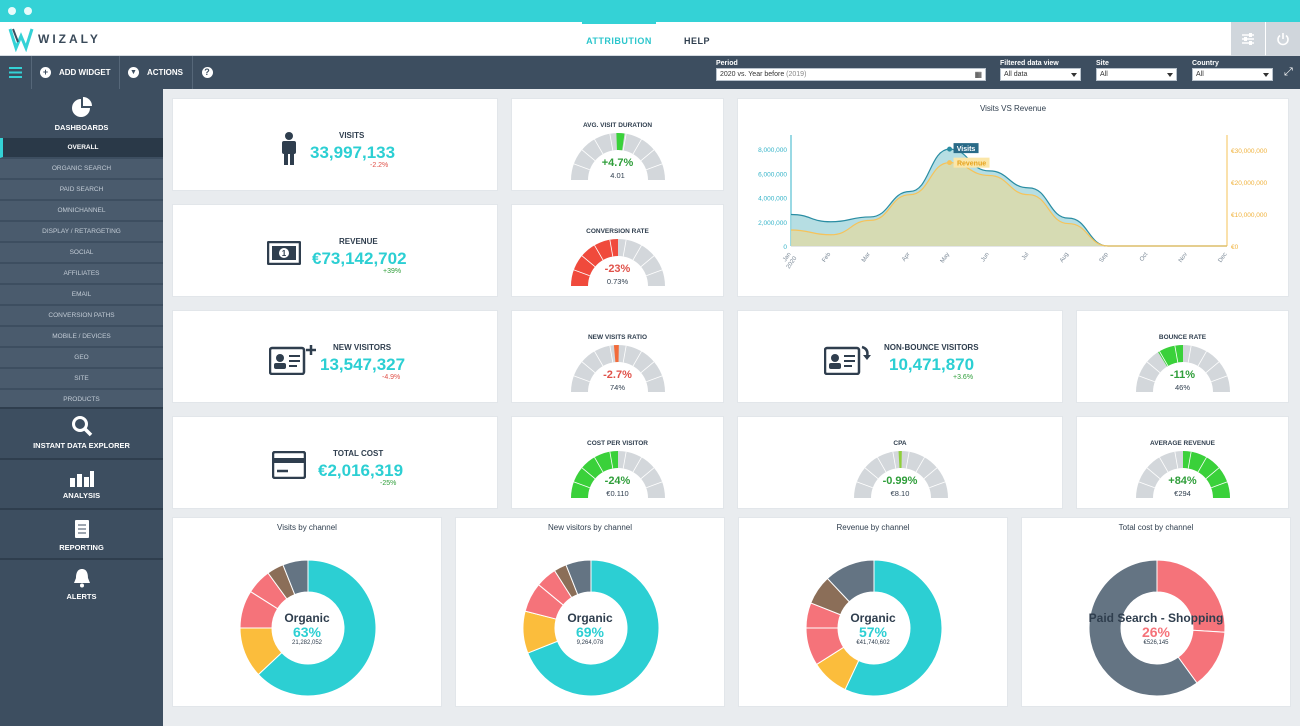  Describe the element at coordinates (156, 72) in the screenshot. I see `actions-button: ▼ ACTIONS` at that location.